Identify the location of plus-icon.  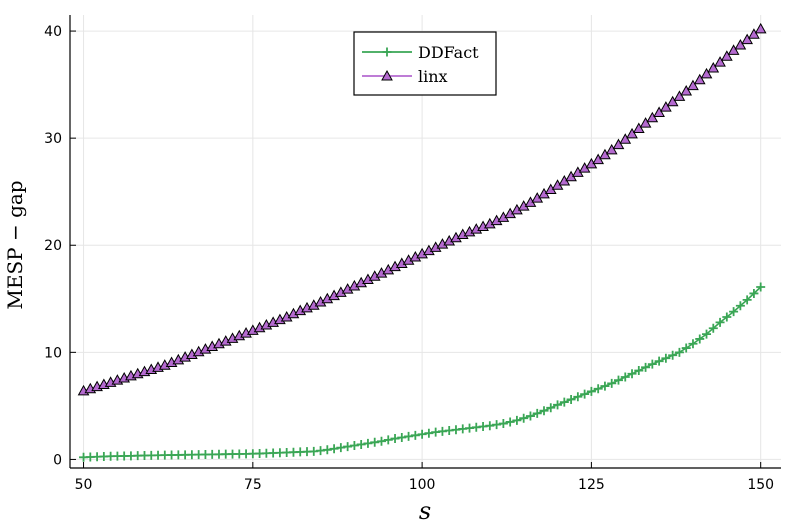
(387, 52).